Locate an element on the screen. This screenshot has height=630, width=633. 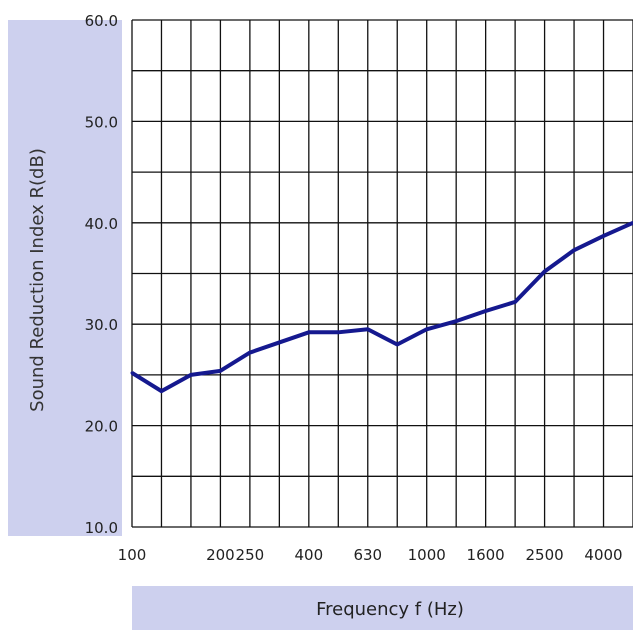
y-tick-label: 10.0 is located at coordinates (101, 528).